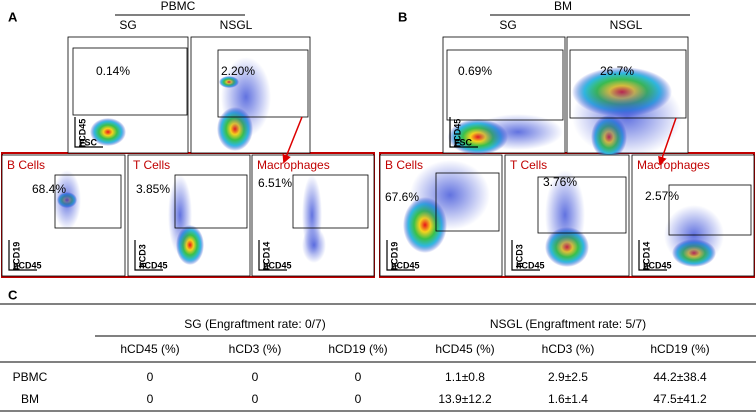 The width and height of the screenshot is (756, 413). I want to click on group-header: NSGL (Engraftment rate: 5/7), so click(568, 324).